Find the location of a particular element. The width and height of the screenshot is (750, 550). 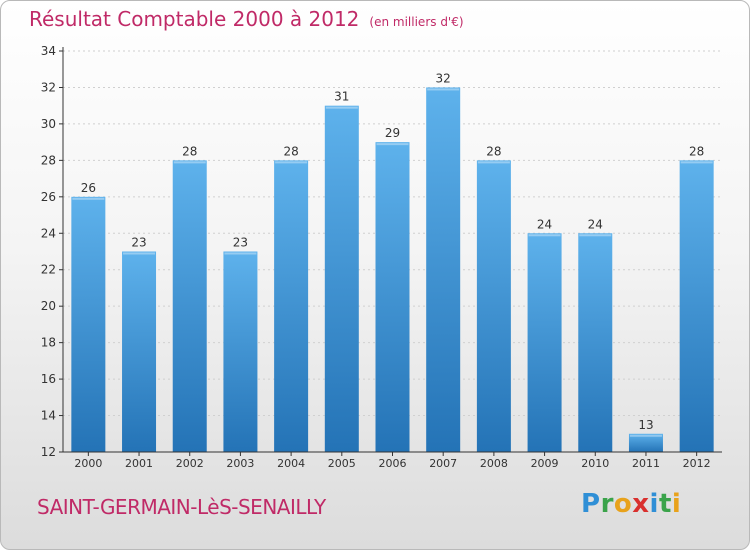

logo-letter: t is located at coordinates (665, 504).